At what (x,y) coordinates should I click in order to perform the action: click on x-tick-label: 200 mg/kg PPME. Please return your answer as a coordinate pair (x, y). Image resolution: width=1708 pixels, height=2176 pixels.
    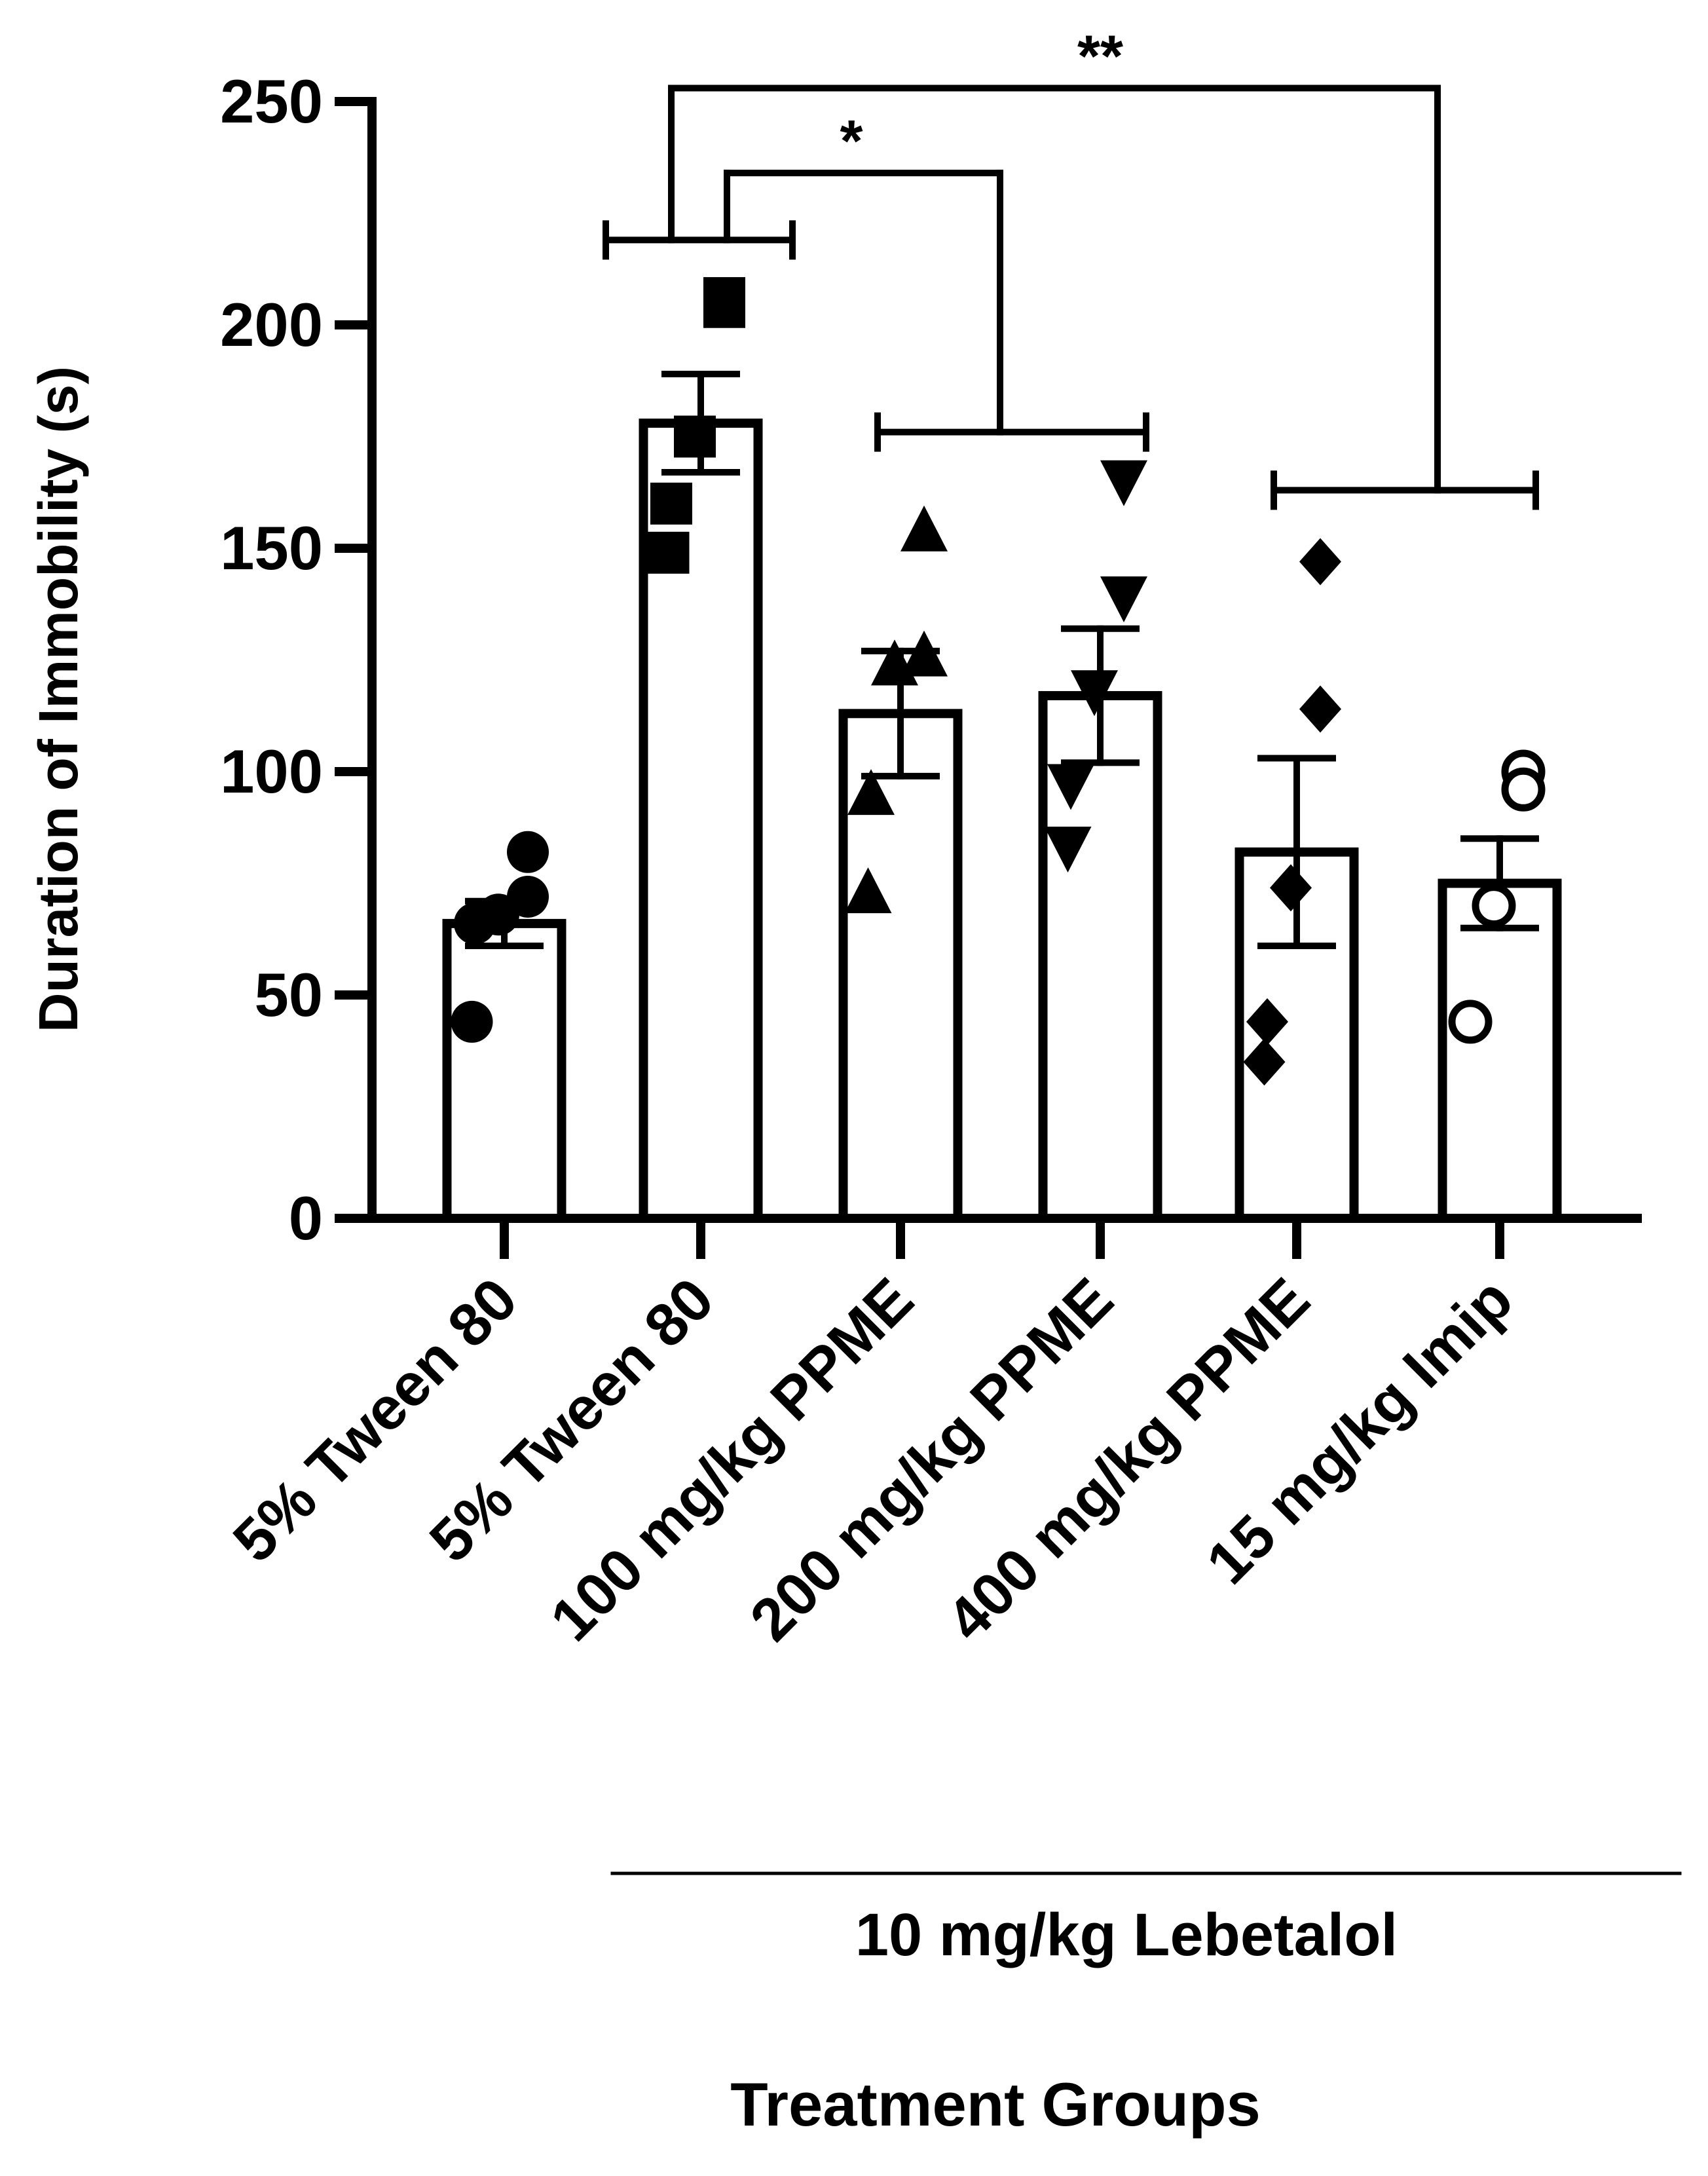
    Looking at the image, I should click on (931, 1460).